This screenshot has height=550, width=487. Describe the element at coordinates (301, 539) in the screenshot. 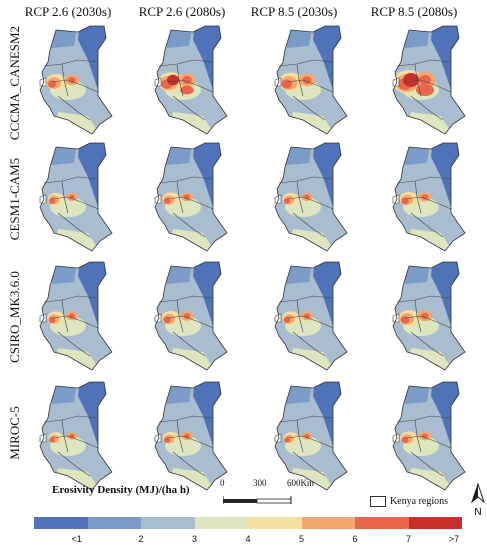

I see `color-bar-tick-label: 5` at that location.